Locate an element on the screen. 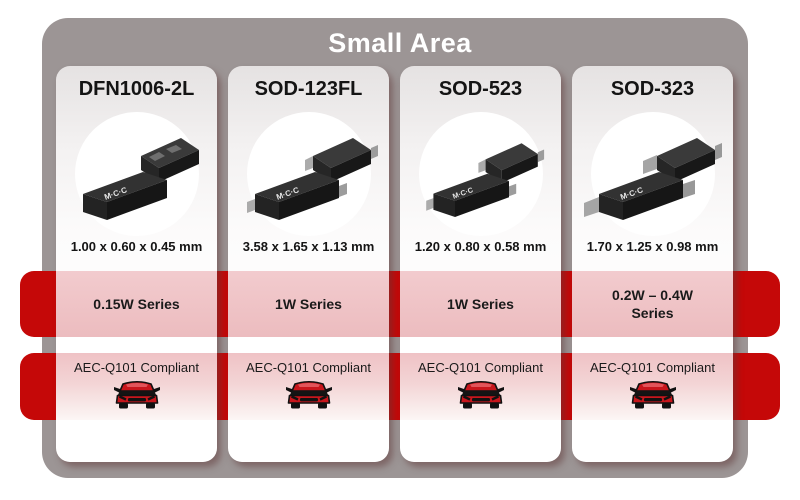 Image resolution: width=800 pixels, height=500 pixels. sod-523-package-photo-icon is located at coordinates (481, 176).